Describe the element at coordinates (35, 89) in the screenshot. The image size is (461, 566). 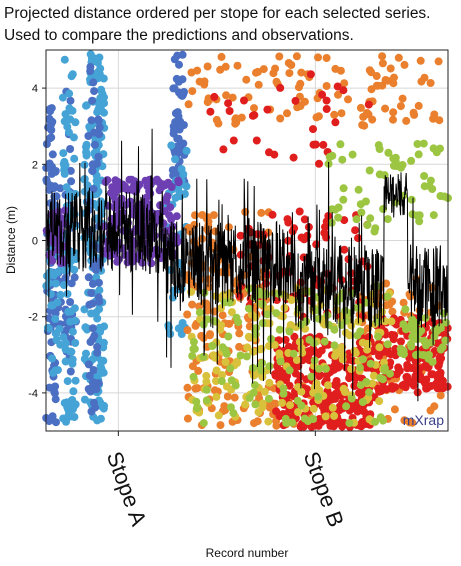
I see `y-tick-label: 4` at that location.